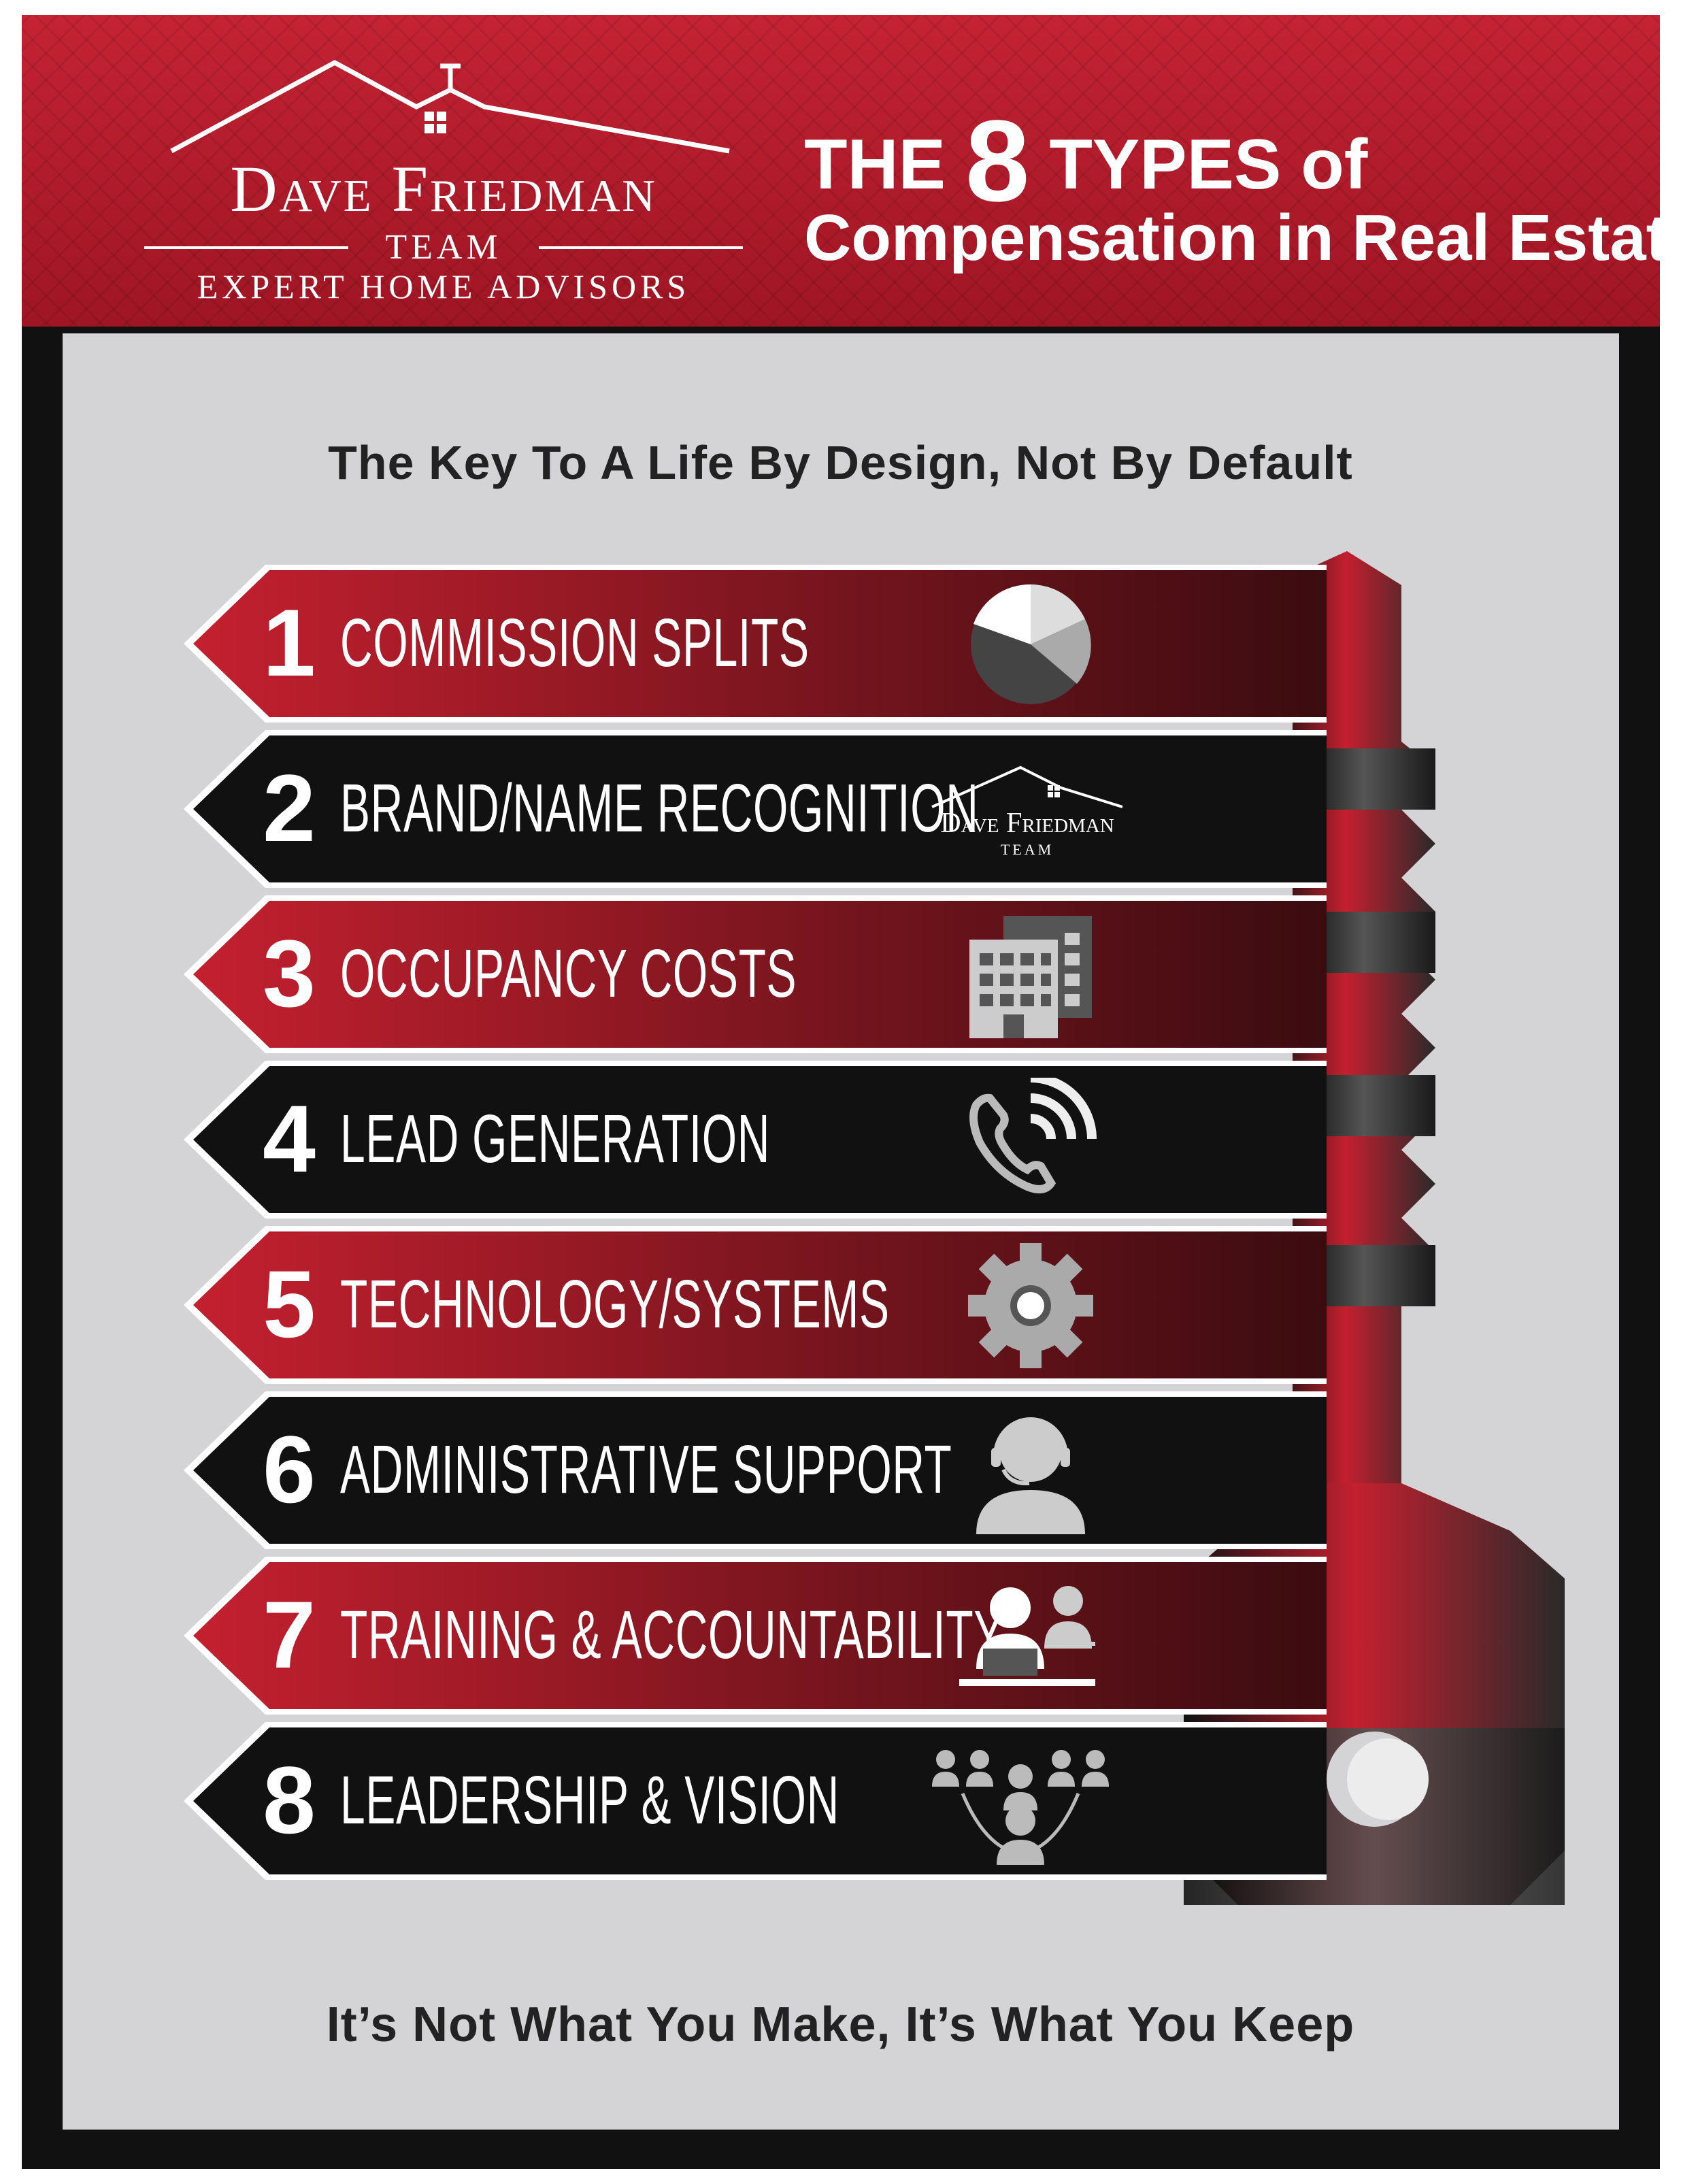 The height and width of the screenshot is (2184, 1681). Describe the element at coordinates (555, 1139) in the screenshot. I see `item-label: LEAD GENERATION` at that location.